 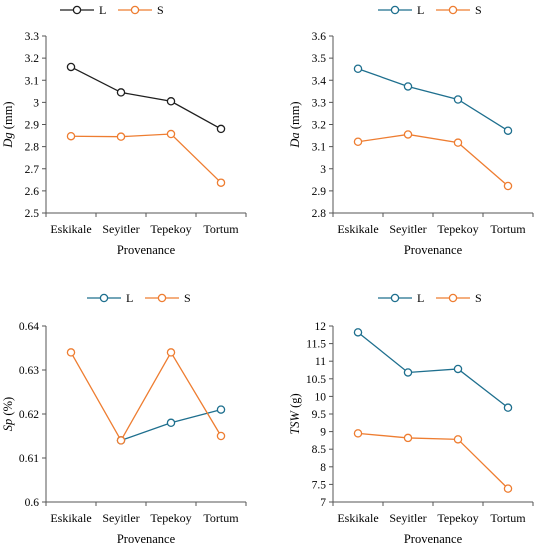 I want to click on y-tick-label: 11, so click(x=320, y=362).